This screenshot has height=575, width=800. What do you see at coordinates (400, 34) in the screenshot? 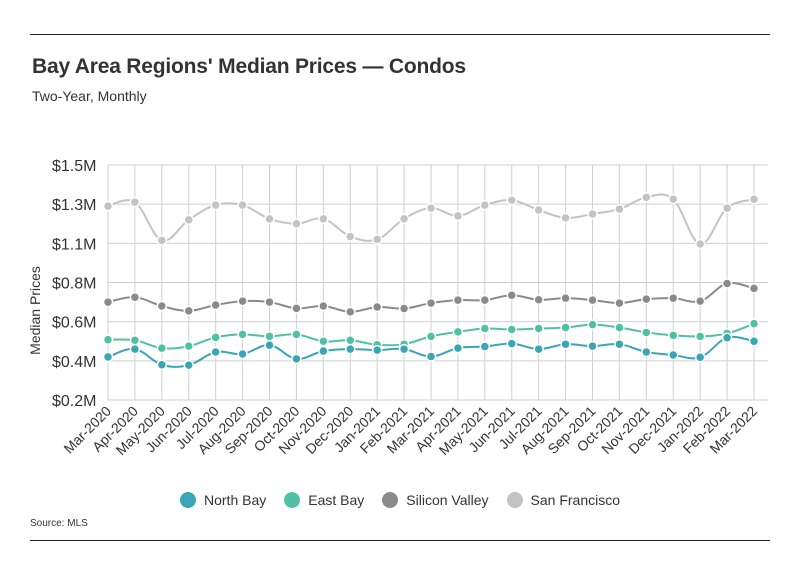
I see `top-rule` at bounding box center [400, 34].